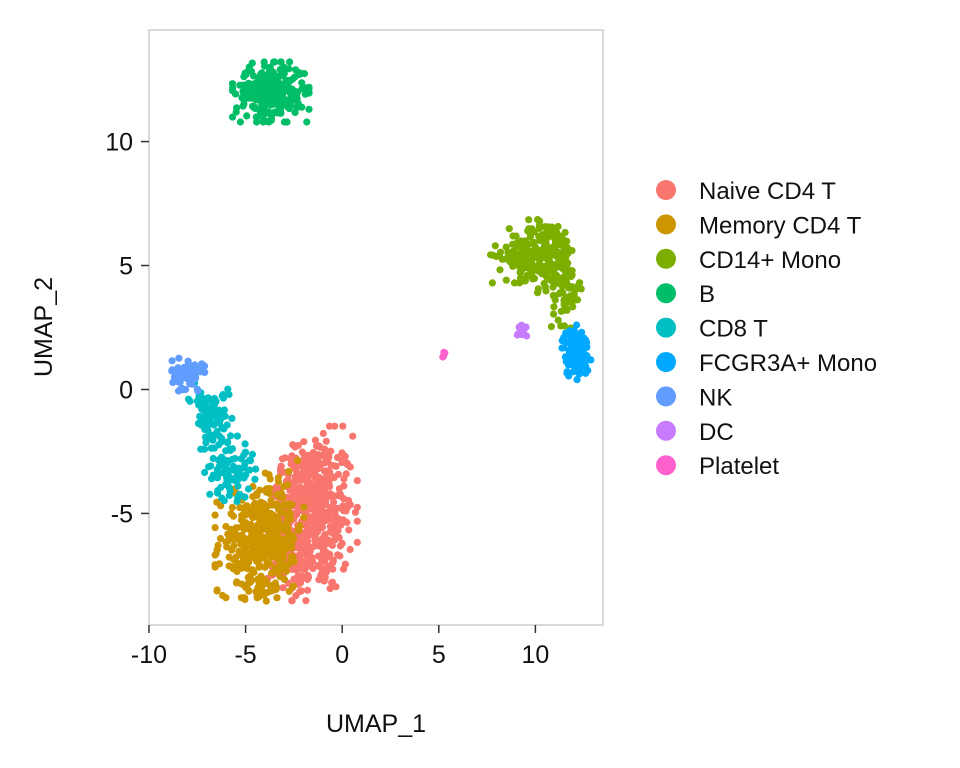 This screenshot has width=960, height=768. Describe the element at coordinates (444, 354) in the screenshot. I see `series-platelet` at that location.